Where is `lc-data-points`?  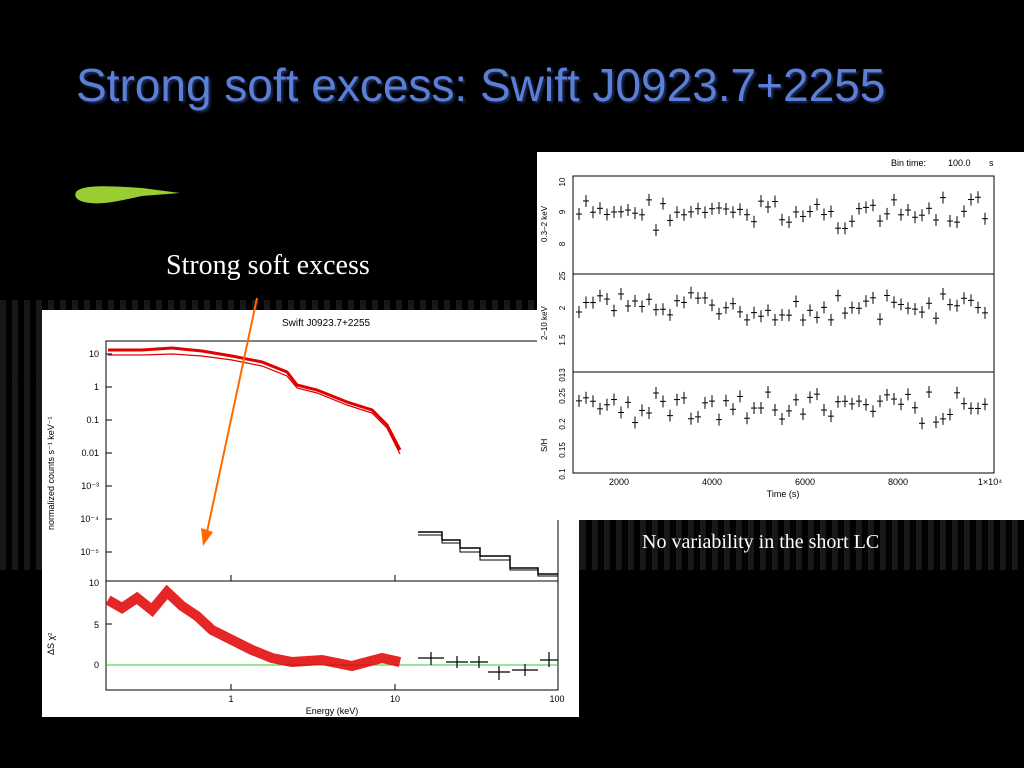 lc-data-points is located at coordinates (782, 310).